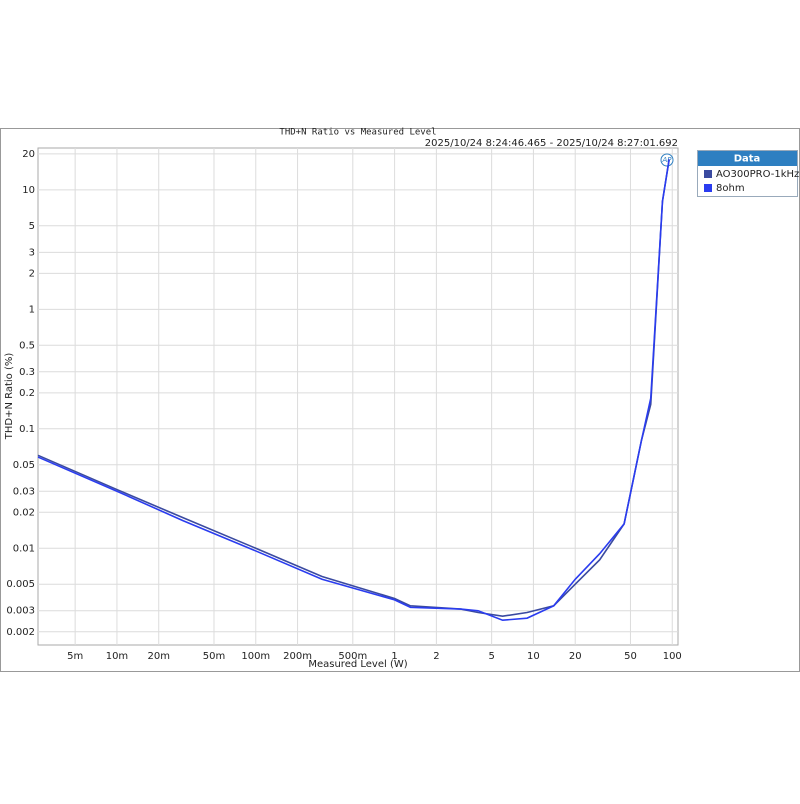  I want to click on y-tick-label: 0.02, so click(24, 512).